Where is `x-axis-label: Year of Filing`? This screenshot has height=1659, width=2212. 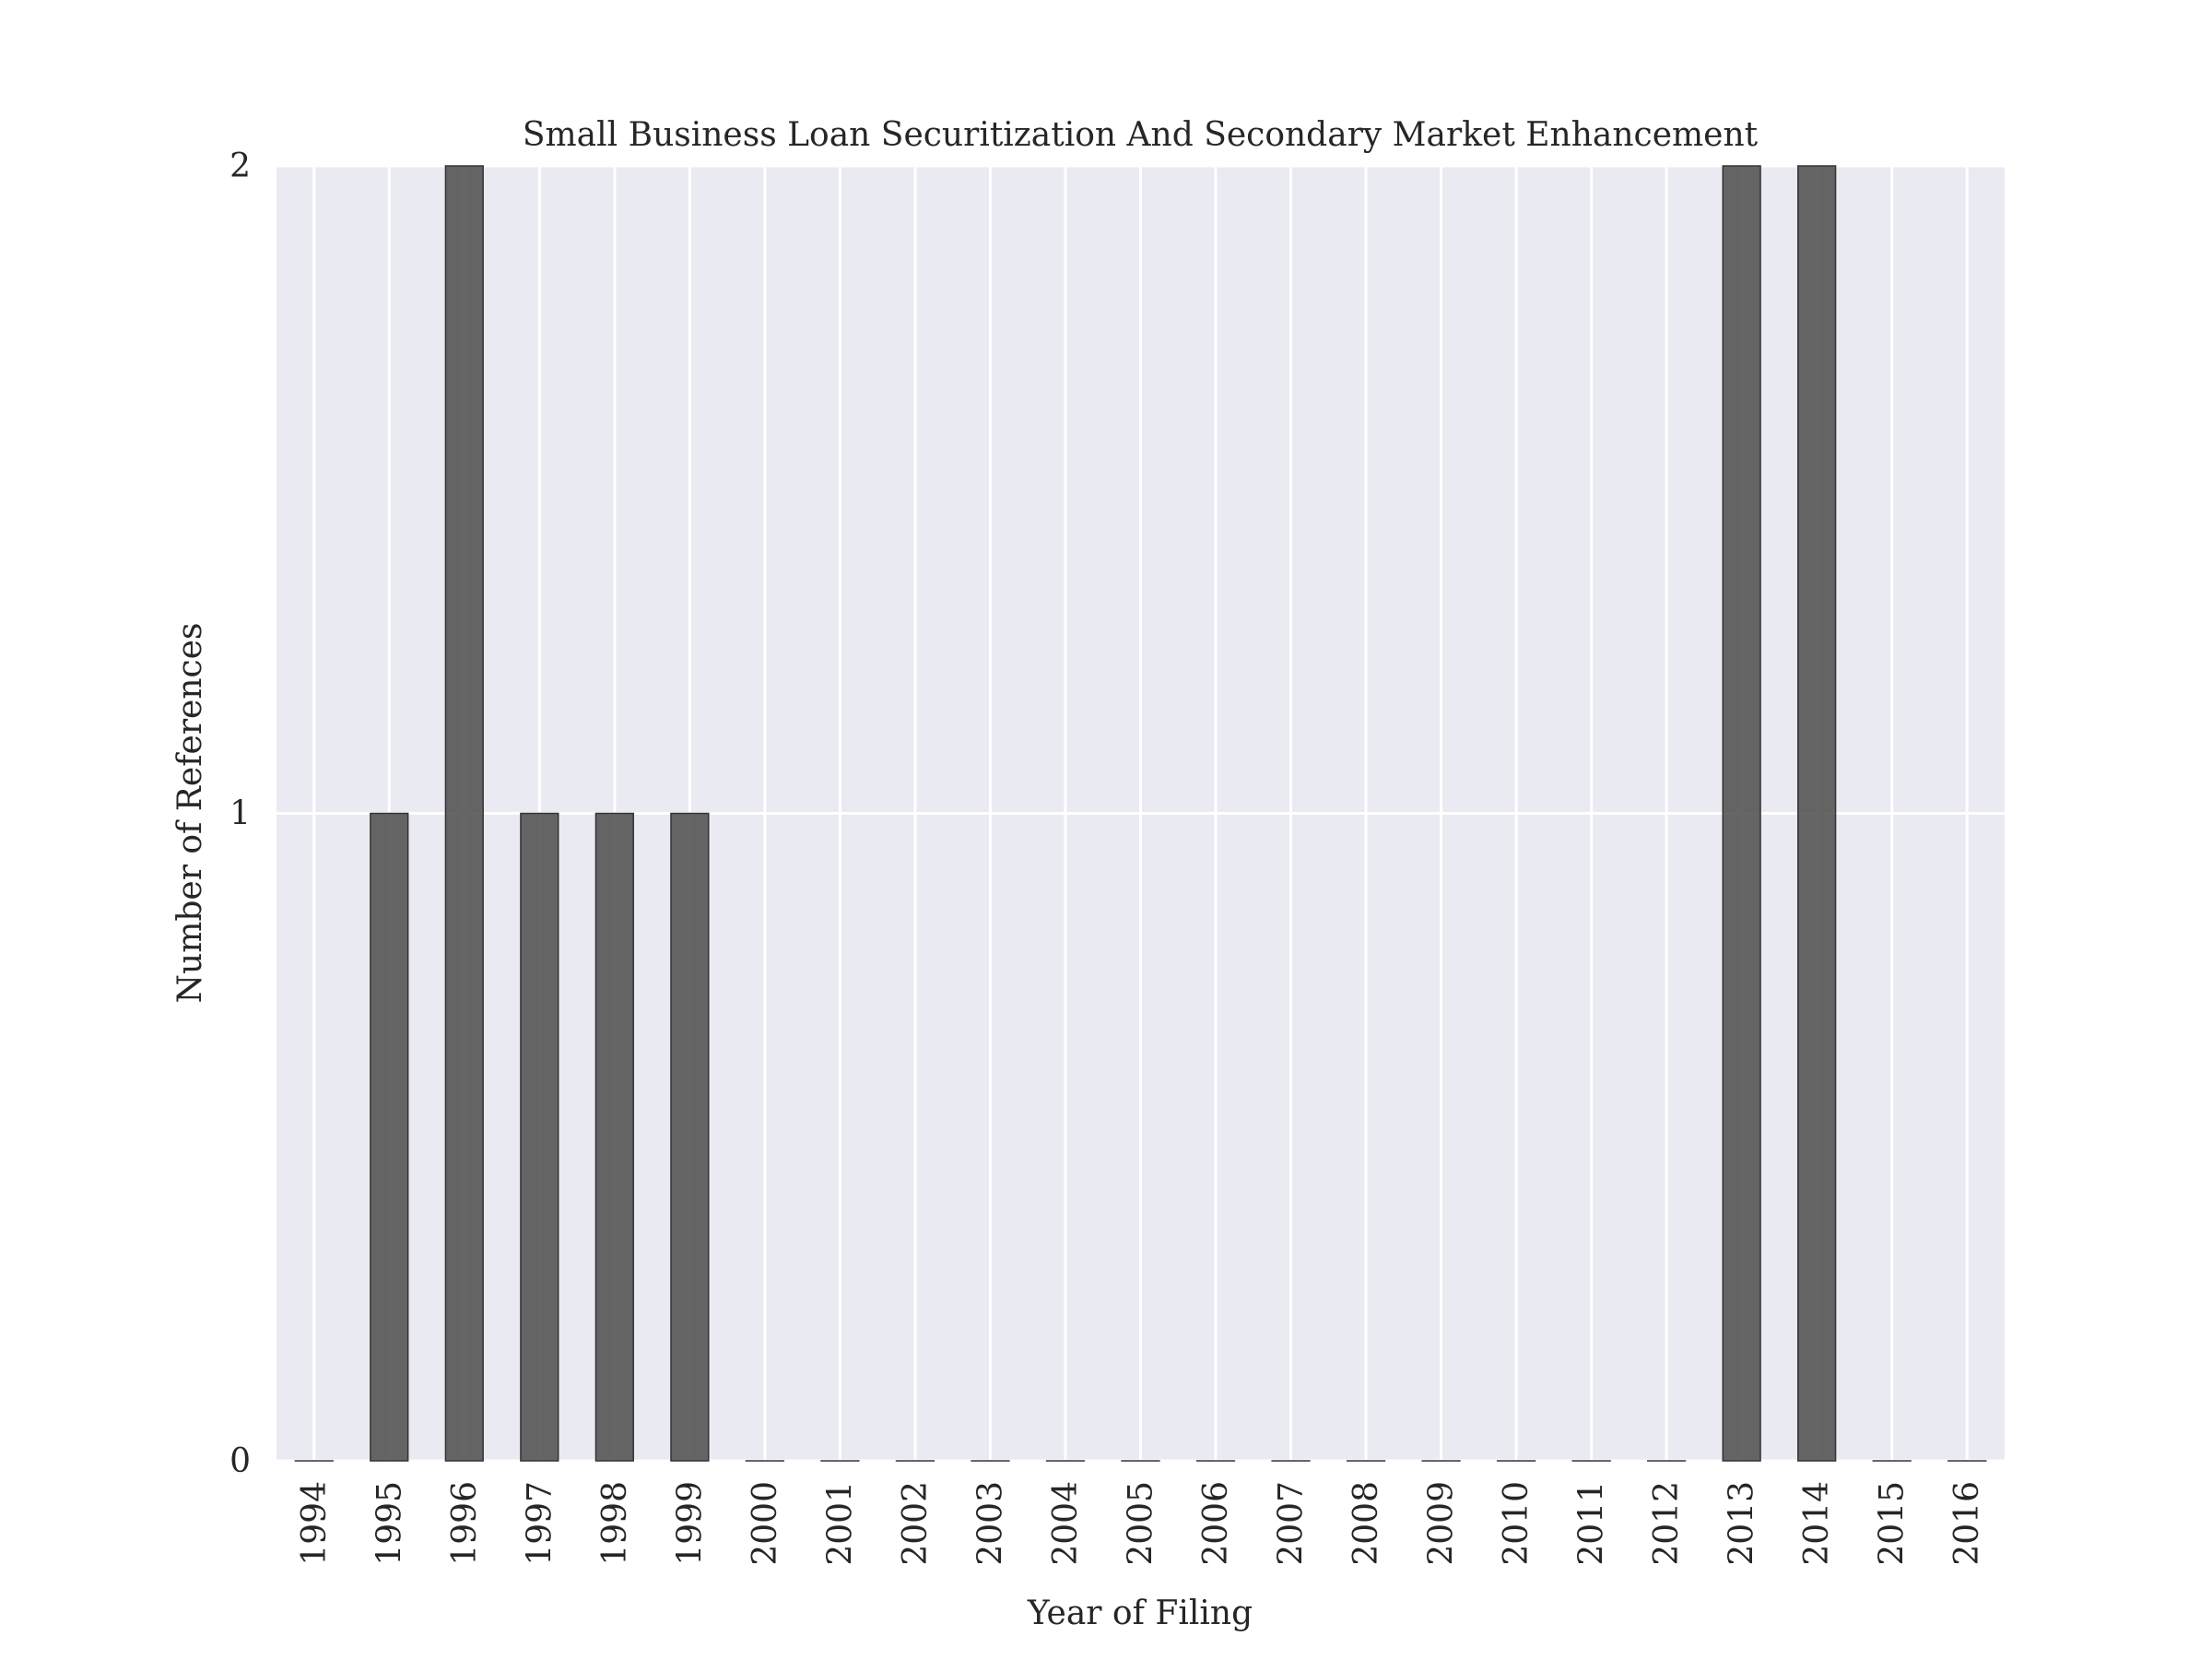 x-axis-label: Year of Filing is located at coordinates (1140, 1613).